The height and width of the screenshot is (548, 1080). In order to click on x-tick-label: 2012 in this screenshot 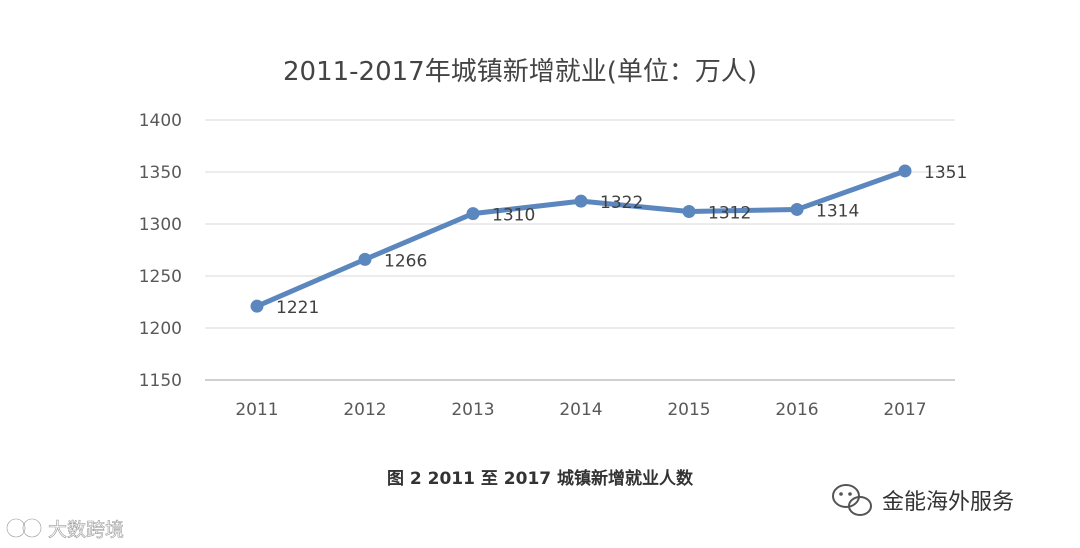, I will do `click(364, 410)`.